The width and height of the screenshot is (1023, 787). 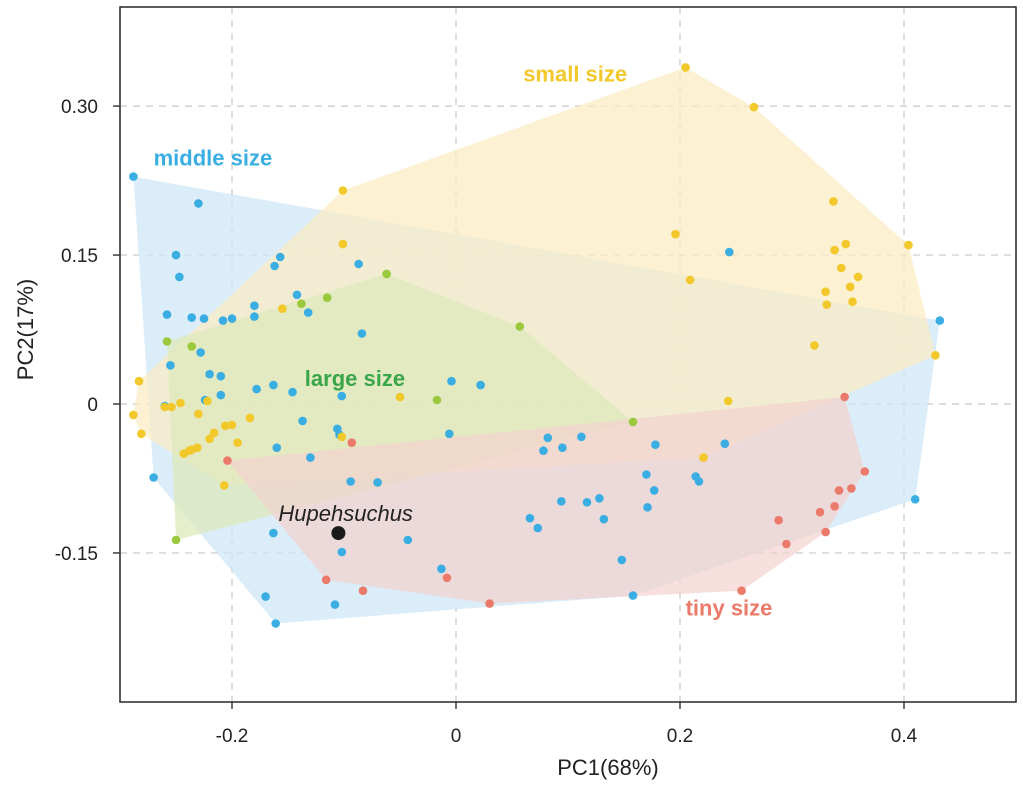 What do you see at coordinates (338, 533) in the screenshot?
I see `hupehsuchus-point` at bounding box center [338, 533].